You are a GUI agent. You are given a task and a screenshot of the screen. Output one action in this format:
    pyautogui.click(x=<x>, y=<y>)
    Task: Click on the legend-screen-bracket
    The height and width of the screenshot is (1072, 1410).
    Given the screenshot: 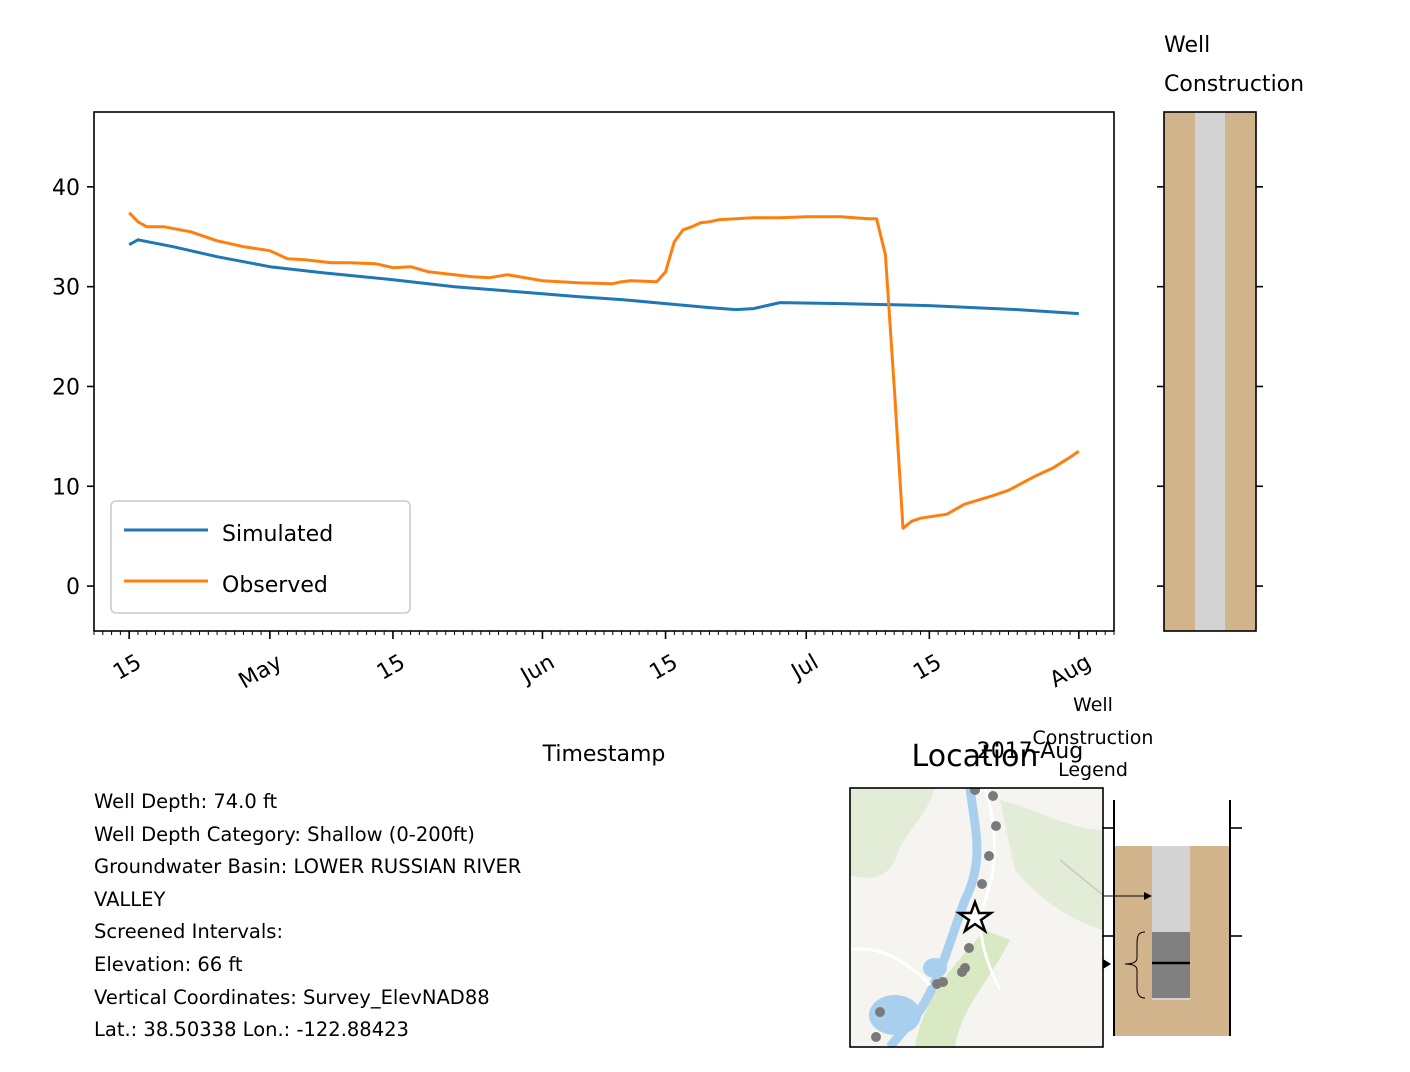 What is the action you would take?
    pyautogui.click(x=1135, y=965)
    